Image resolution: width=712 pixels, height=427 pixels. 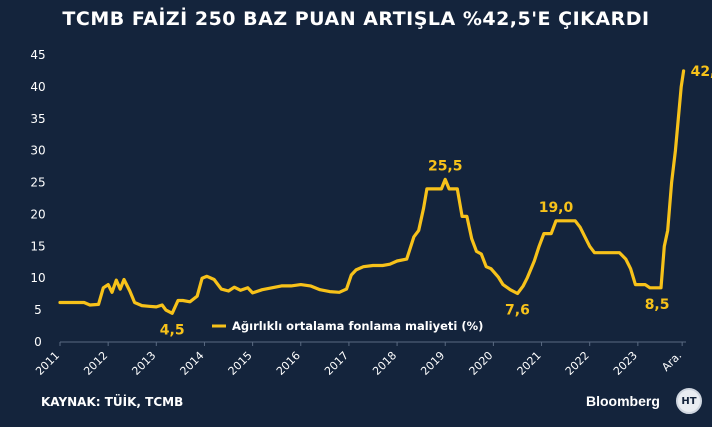 What do you see at coordinates (37, 151) in the screenshot?
I see `y-tick-label: 30` at bounding box center [37, 151].